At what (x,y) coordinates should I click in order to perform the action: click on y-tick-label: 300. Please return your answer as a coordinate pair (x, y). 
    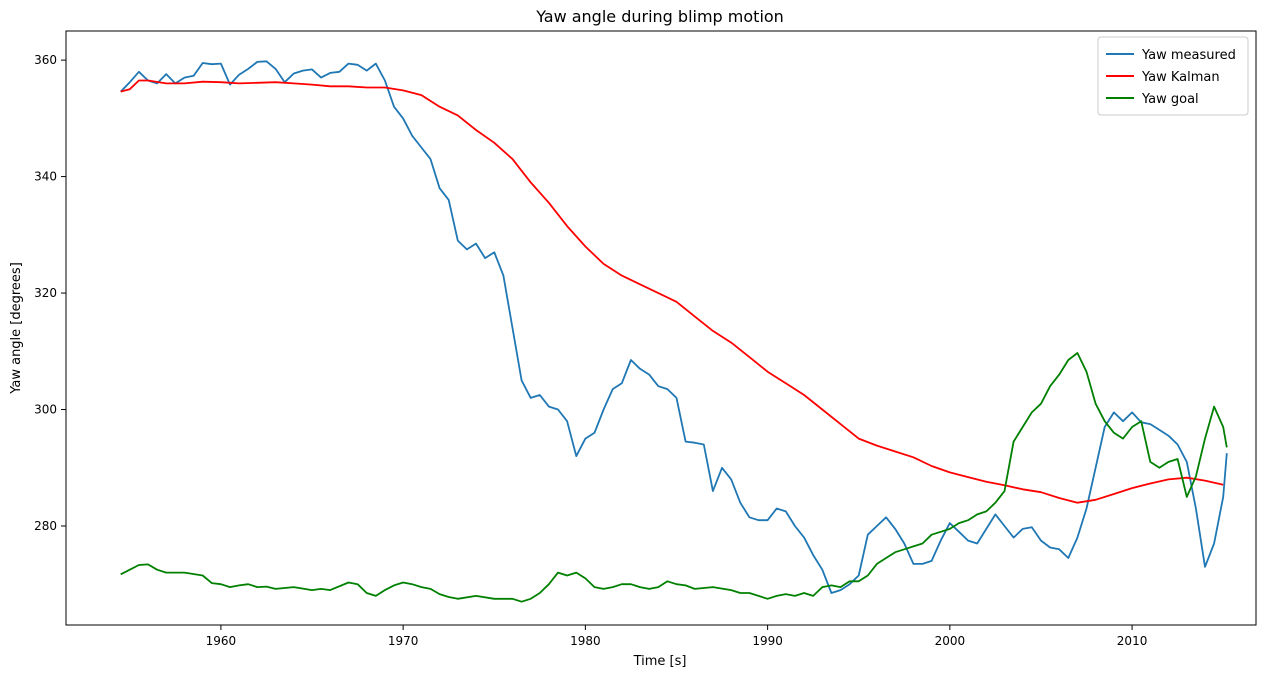
    Looking at the image, I should click on (45, 410).